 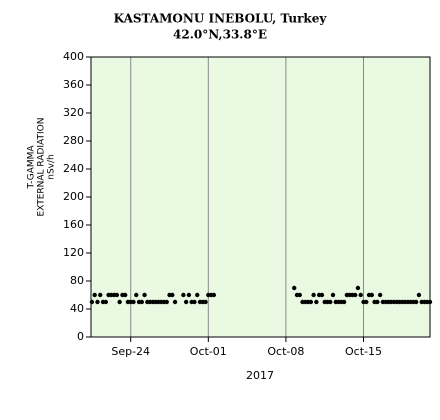 I want to click on x-tick-label: Sep-24, so click(x=130, y=351).